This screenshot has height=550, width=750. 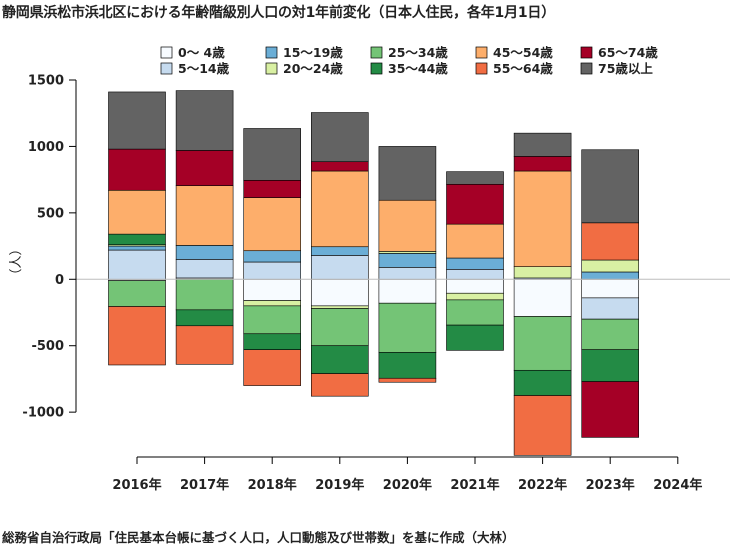 I want to click on legend-label: 25～34歳, so click(x=418, y=52).